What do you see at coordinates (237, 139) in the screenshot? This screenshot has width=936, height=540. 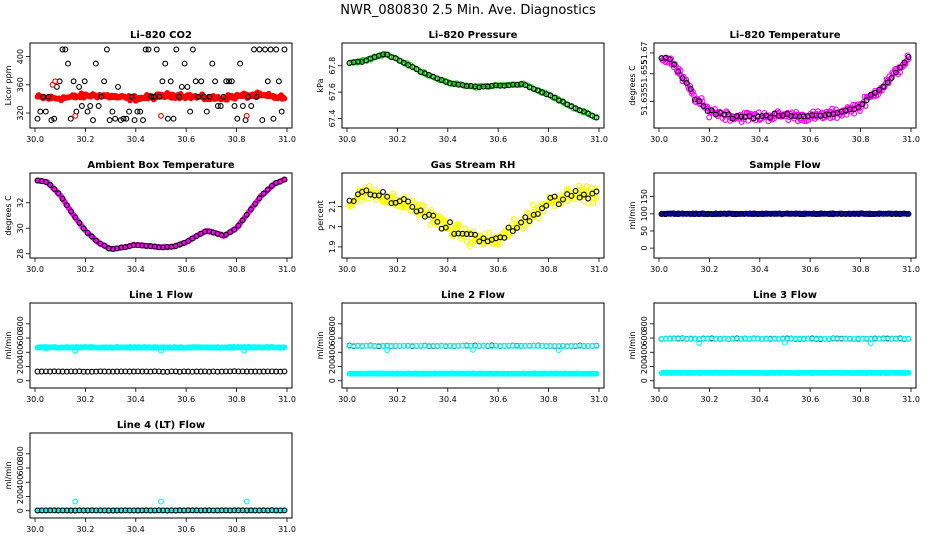 I see `x-tick-label: 30.8` at bounding box center [237, 139].